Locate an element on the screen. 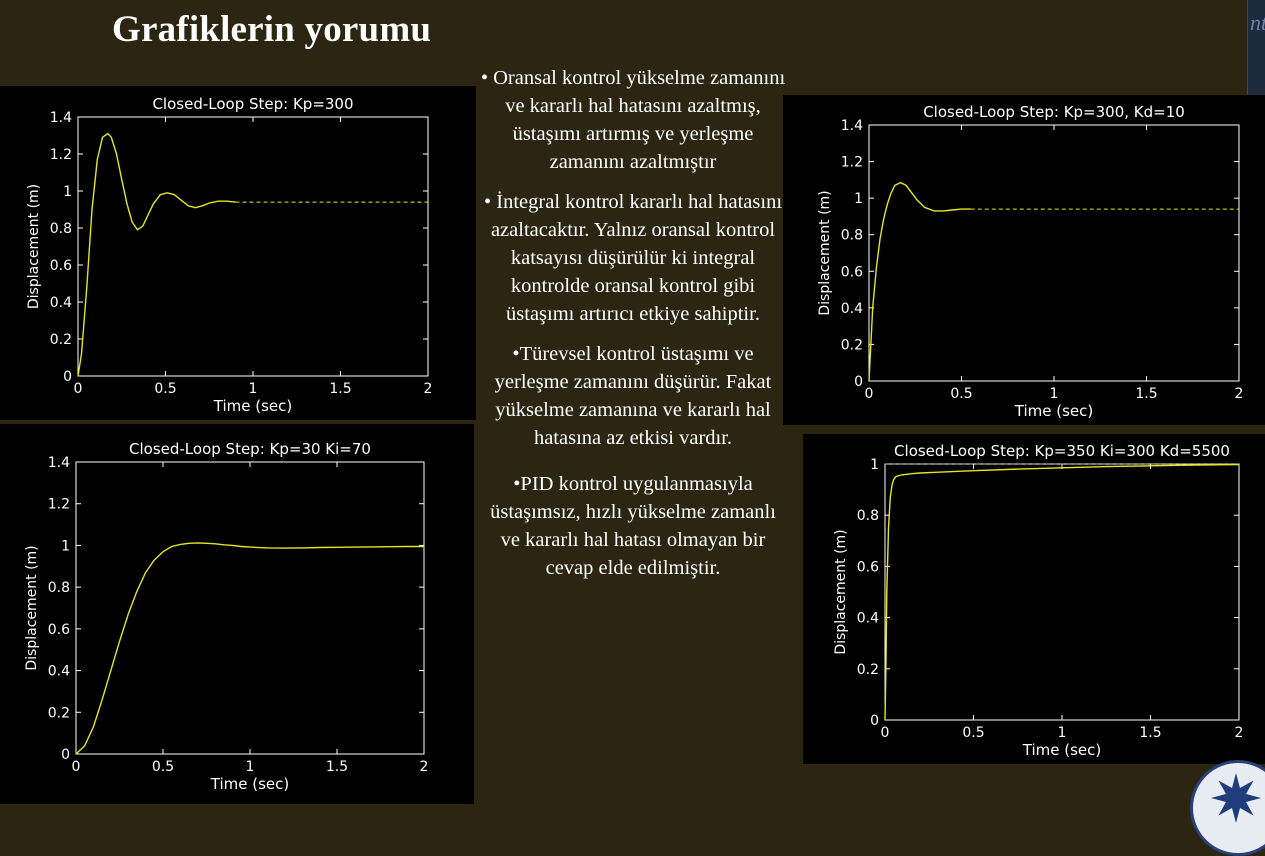 This screenshot has height=856, width=1265. chart-title: Closed-Loop Step: Kp=300 is located at coordinates (252, 104).